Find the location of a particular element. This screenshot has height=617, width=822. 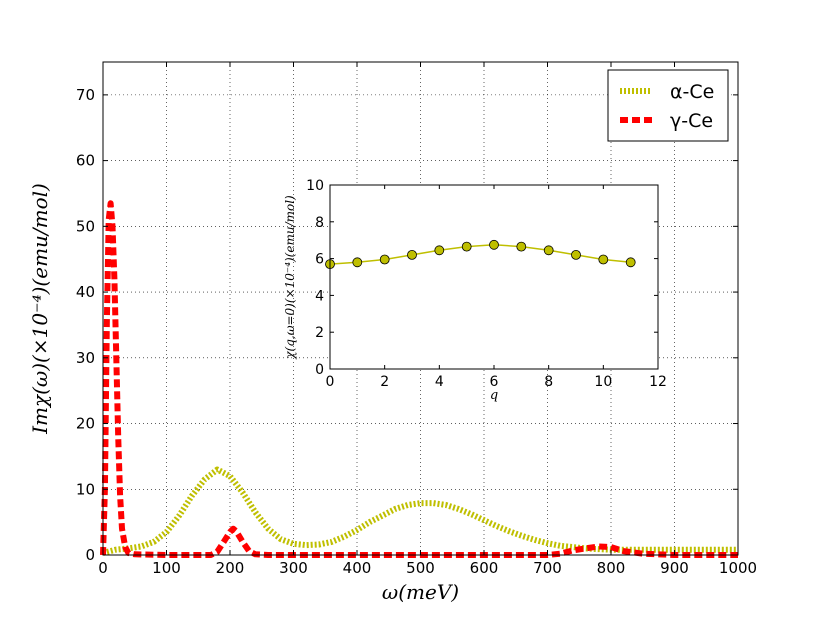

inset-x-tick-label: 12 is located at coordinates (658, 382).